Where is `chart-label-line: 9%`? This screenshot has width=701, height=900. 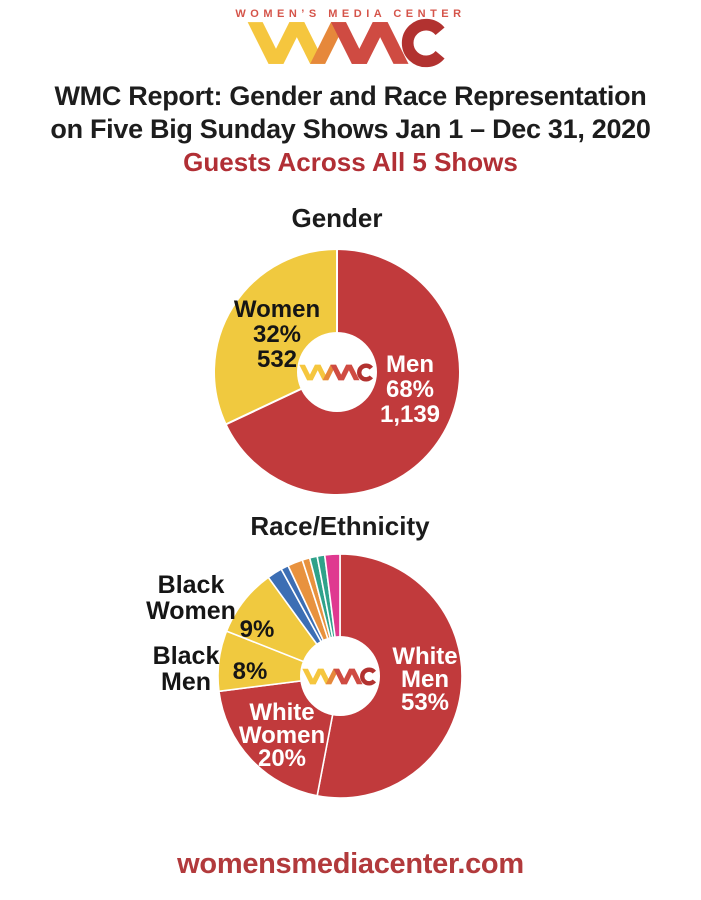
chart-label-line: 9% is located at coordinates (257, 629).